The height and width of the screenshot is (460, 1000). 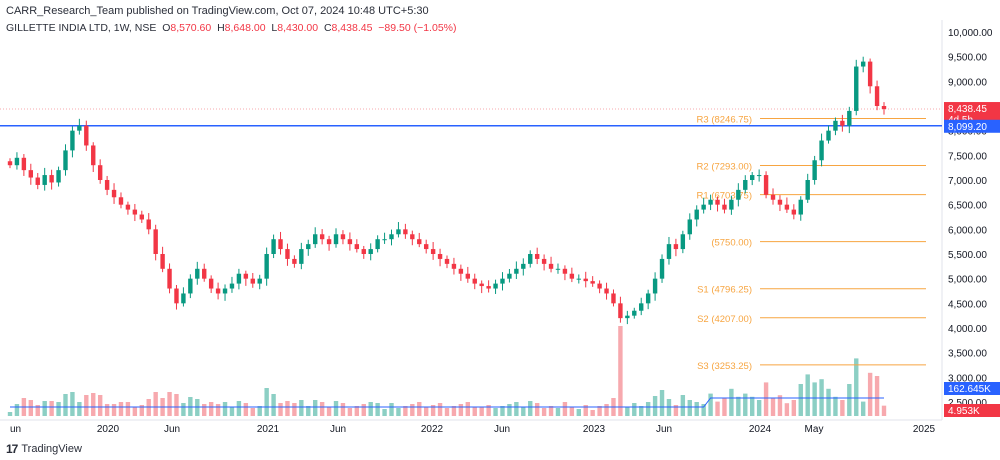 What do you see at coordinates (969, 389) in the screenshot?
I see `volume-ma-tag-text: 162.645K` at bounding box center [969, 389].